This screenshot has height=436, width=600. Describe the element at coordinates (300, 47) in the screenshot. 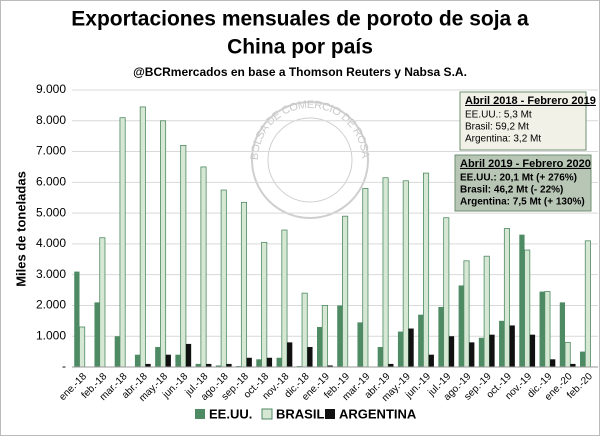

I see `chart-title: China por país` at that location.